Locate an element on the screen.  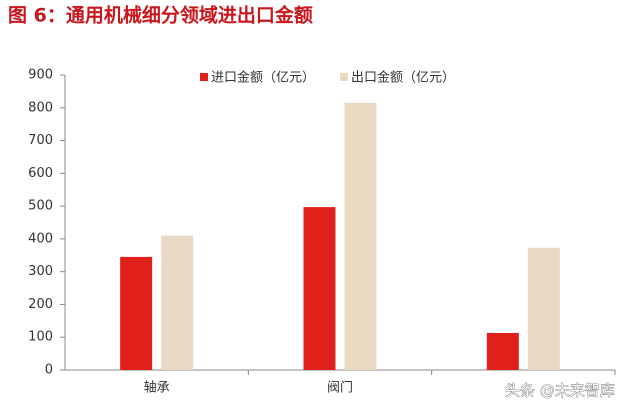
y-tick-label: 200 is located at coordinates (40, 304).